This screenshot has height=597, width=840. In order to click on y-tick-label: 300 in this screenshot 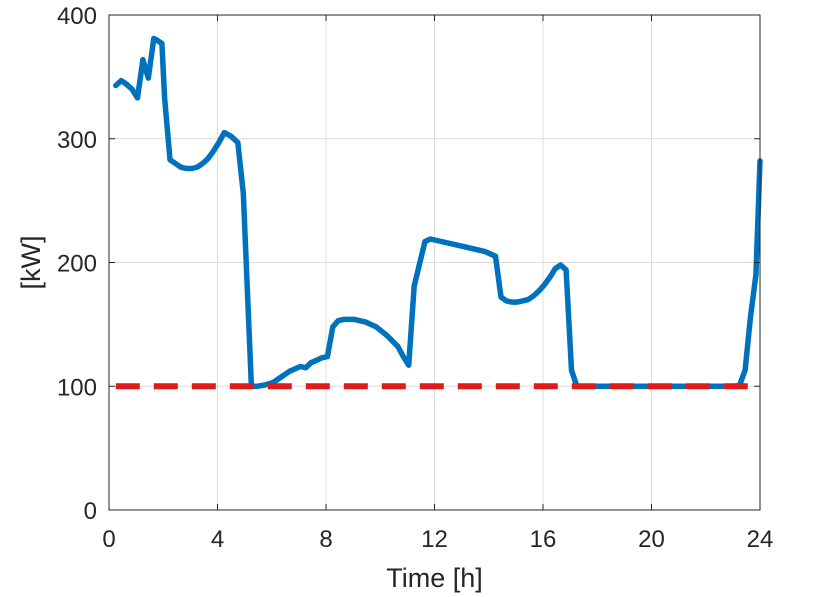, I will do `click(77, 140)`.